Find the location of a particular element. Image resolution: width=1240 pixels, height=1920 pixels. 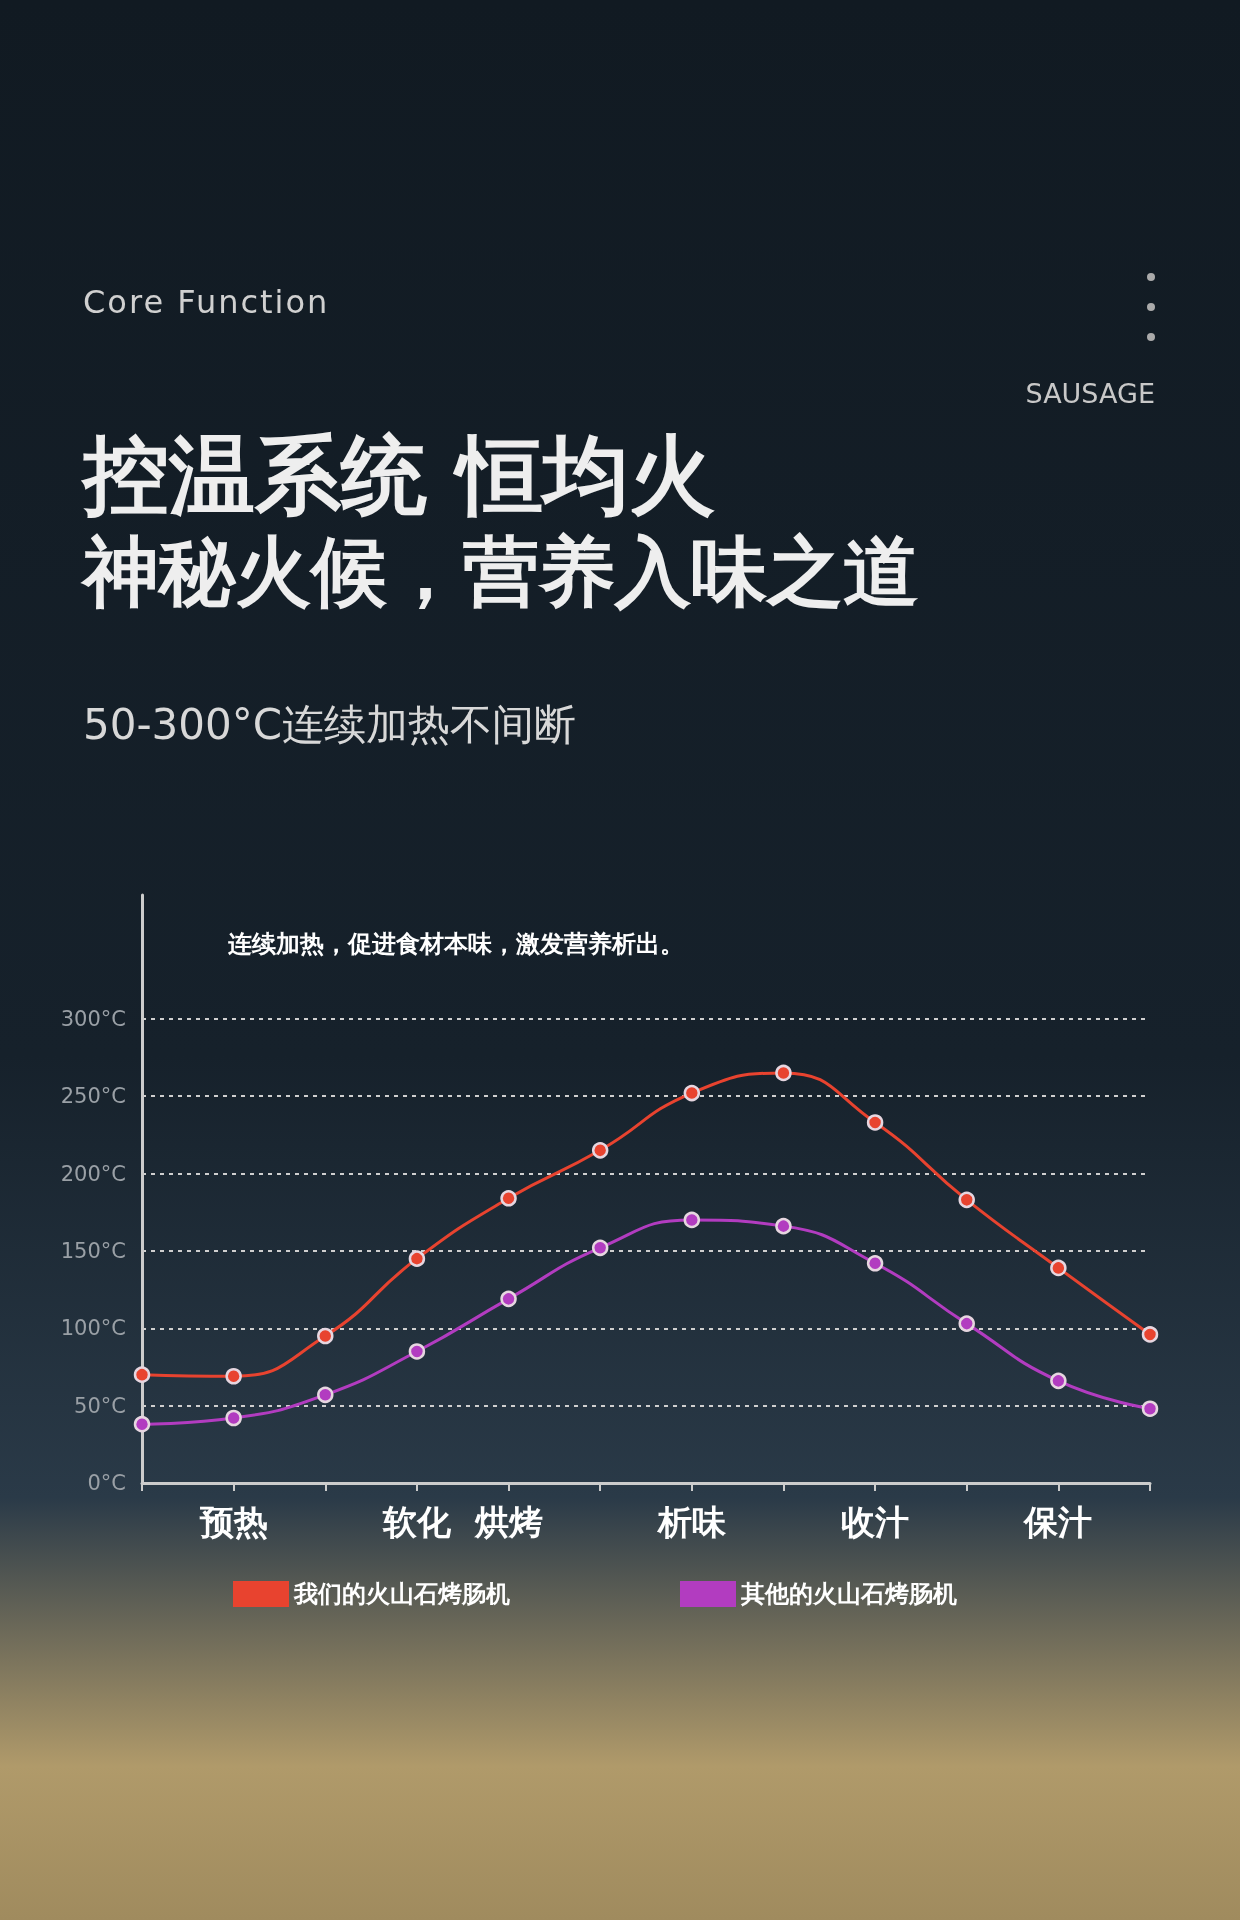

x-tick-label: 软化 is located at coordinates (416, 1522).